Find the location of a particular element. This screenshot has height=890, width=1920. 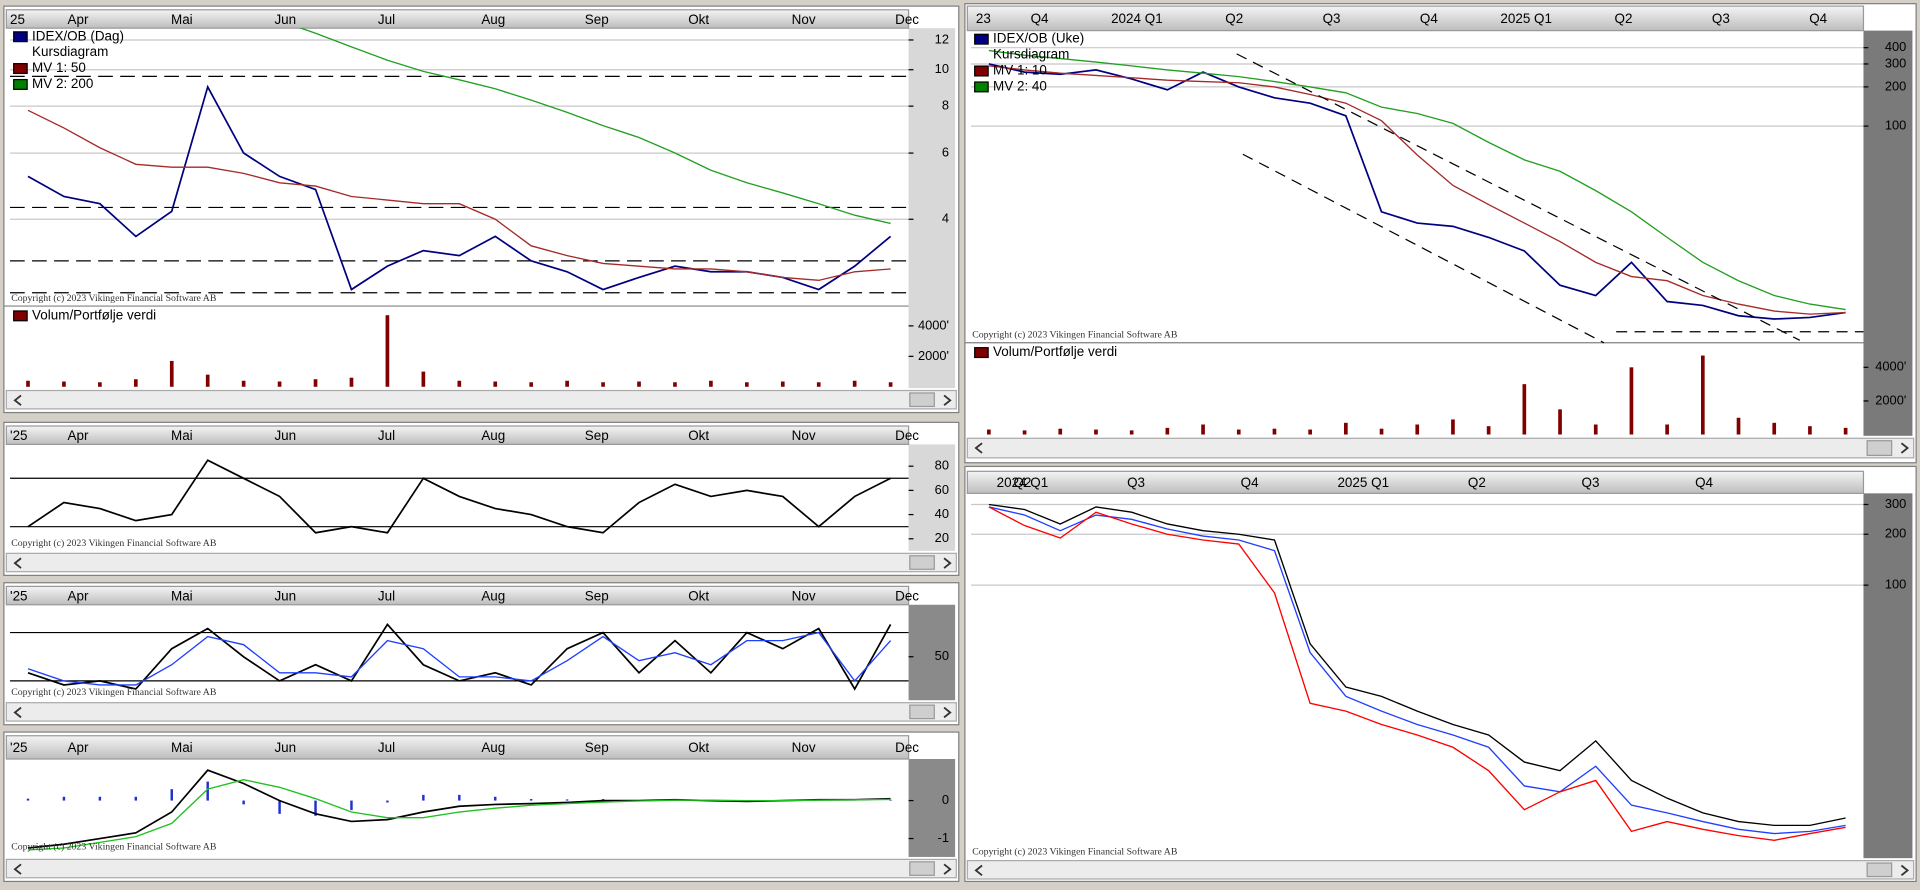

time-label: Nov is located at coordinates (804, 435).